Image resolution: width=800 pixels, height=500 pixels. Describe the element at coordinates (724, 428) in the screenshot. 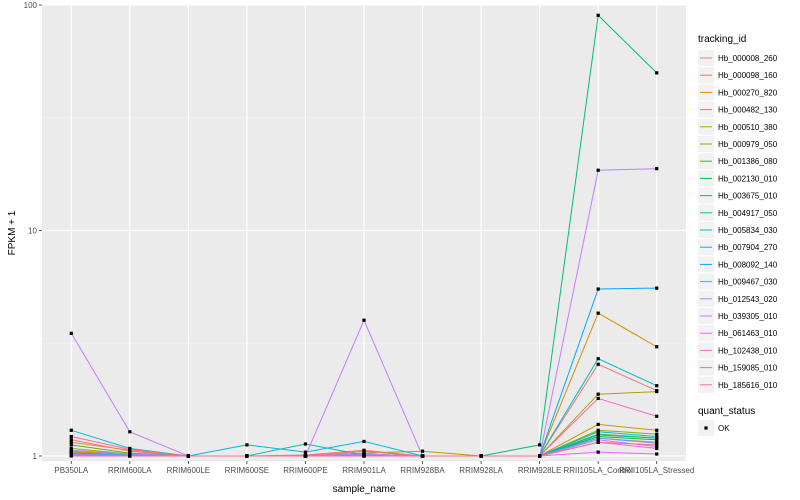

I see `shape-legend-label: OK` at that location.